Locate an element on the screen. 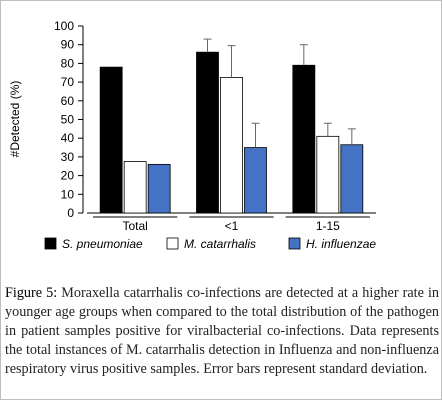 The image size is (442, 400). legend-label: H. influenzae is located at coordinates (341, 244).